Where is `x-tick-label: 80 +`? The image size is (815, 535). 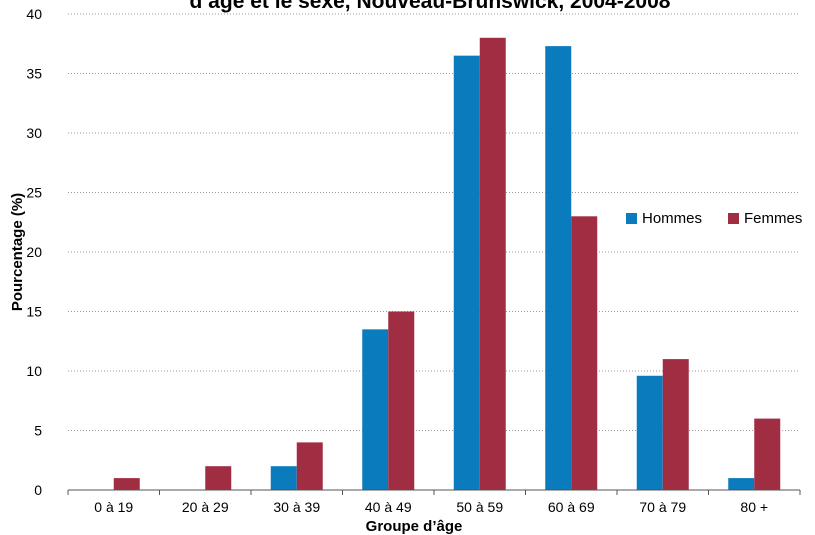 x-tick-label: 80 + is located at coordinates (754, 507).